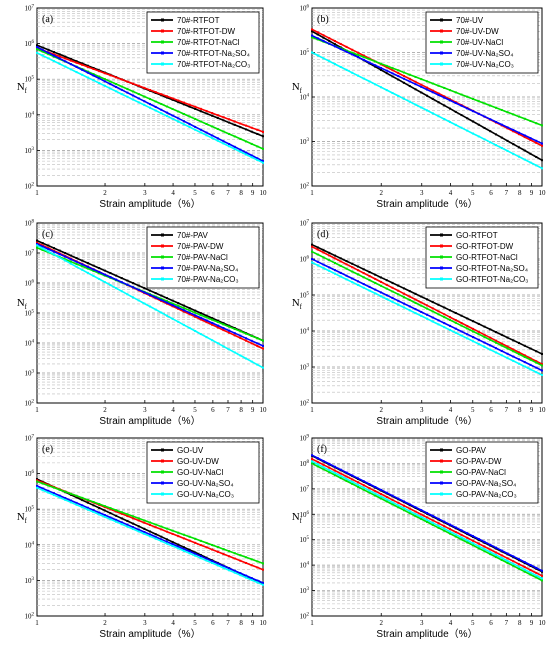 This screenshot has width=550, height=648. What do you see at coordinates (532, 410) in the screenshot?
I see `x-tick-label: 9` at bounding box center [532, 410].